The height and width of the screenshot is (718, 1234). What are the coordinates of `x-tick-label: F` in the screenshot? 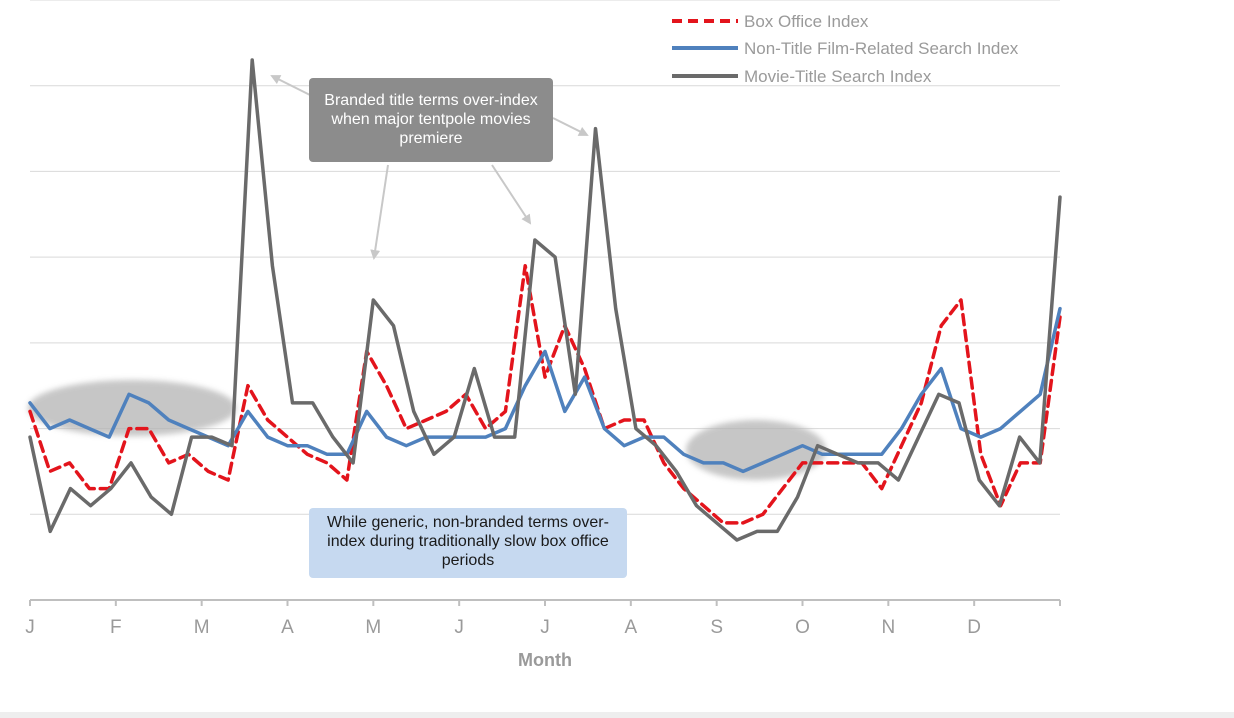 It's located at (116, 627).